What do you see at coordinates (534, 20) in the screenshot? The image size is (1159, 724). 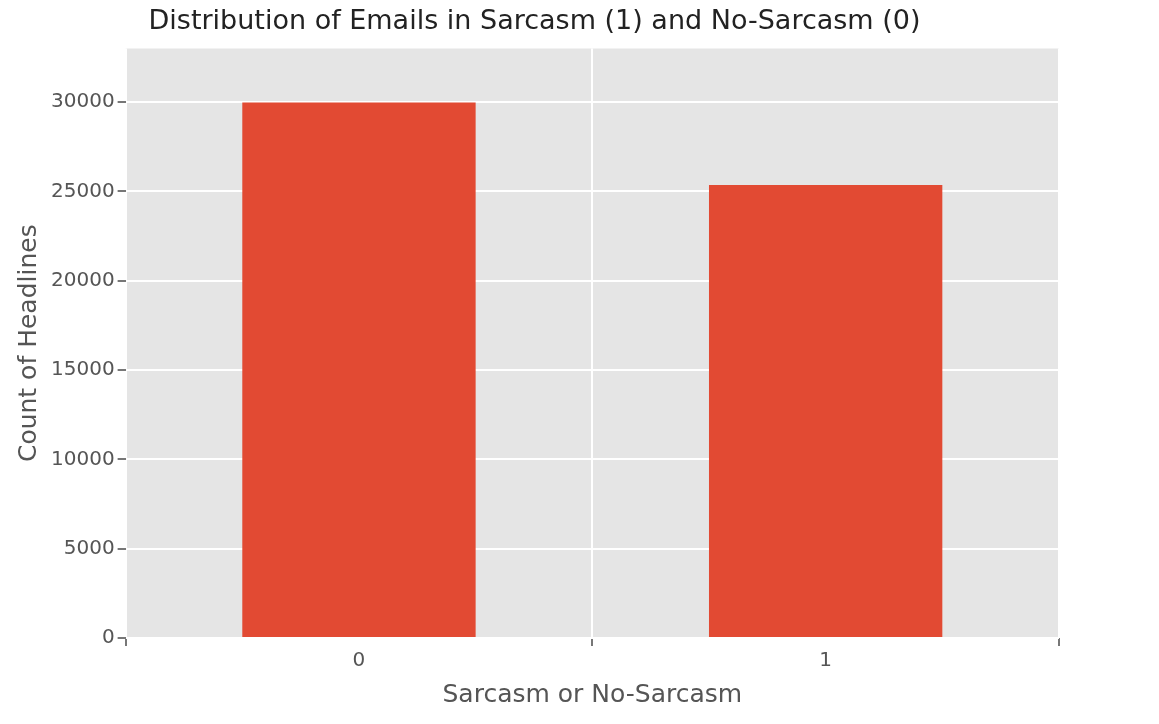 I see `chart-title: Distribution of Emails in Sarcasm (1) and No-Sarcasm (0)` at bounding box center [534, 20].